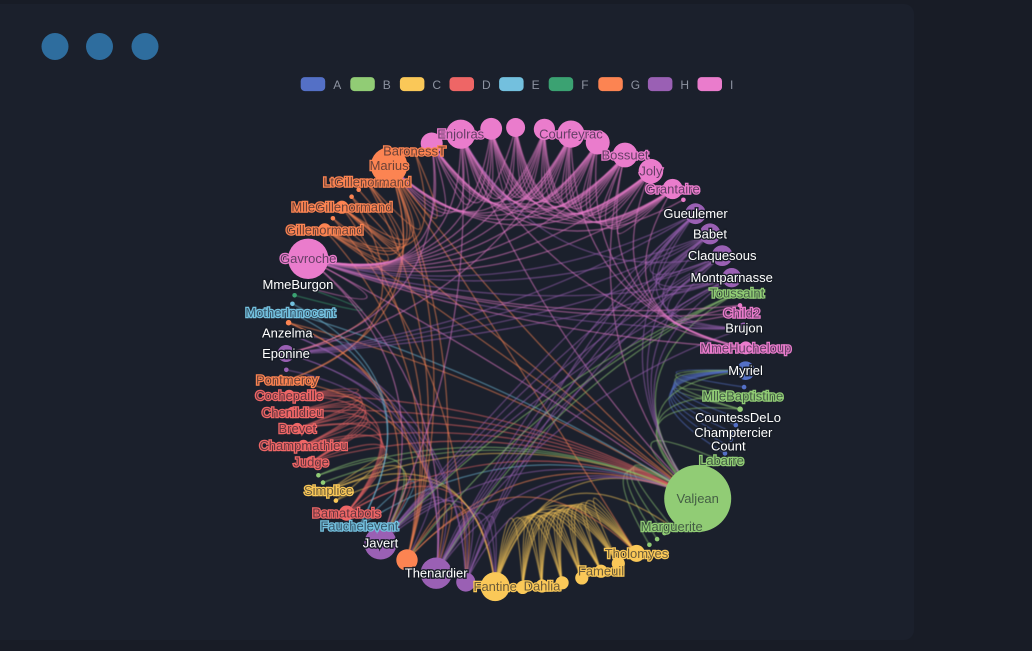 Image resolution: width=1032 pixels, height=651 pixels. Describe the element at coordinates (324, 229) in the screenshot. I see `svg-text: Gillenormand` at that location.